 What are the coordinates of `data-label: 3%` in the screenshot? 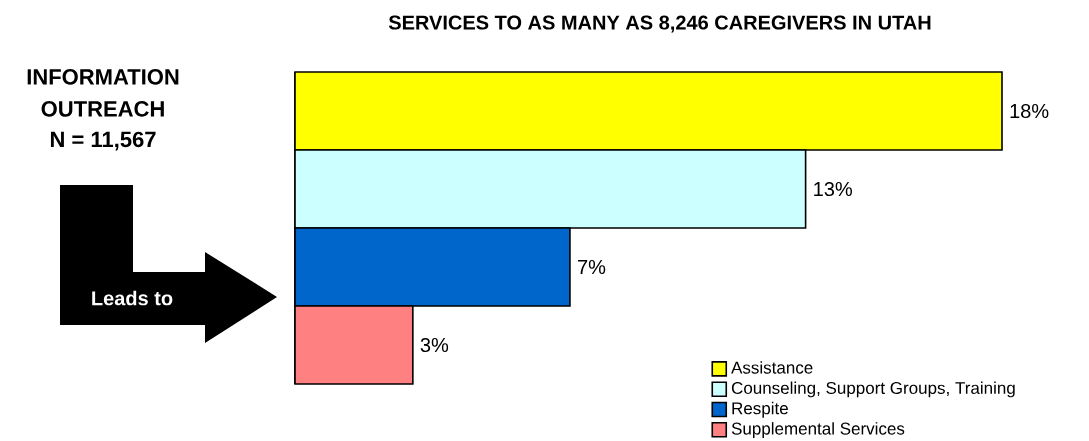 It's located at (434, 345).